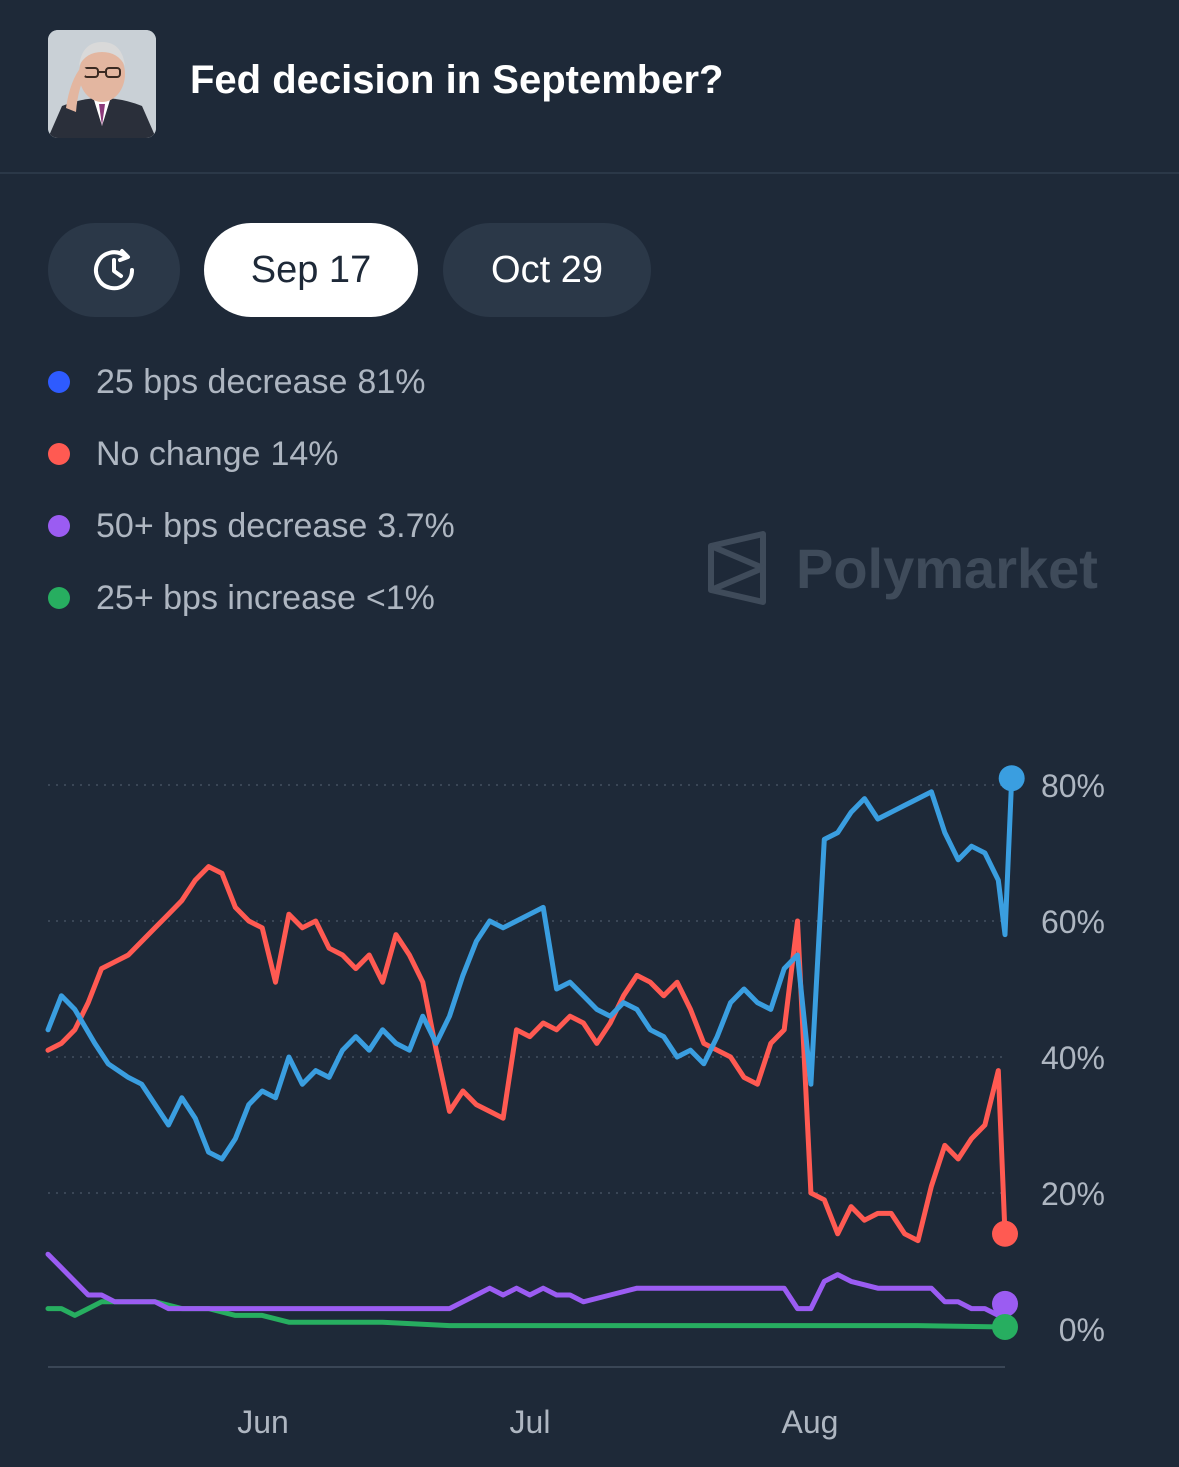 The image size is (1179, 1467). Describe the element at coordinates (810, 1422) in the screenshot. I see `x-tick-label: Aug` at that location.